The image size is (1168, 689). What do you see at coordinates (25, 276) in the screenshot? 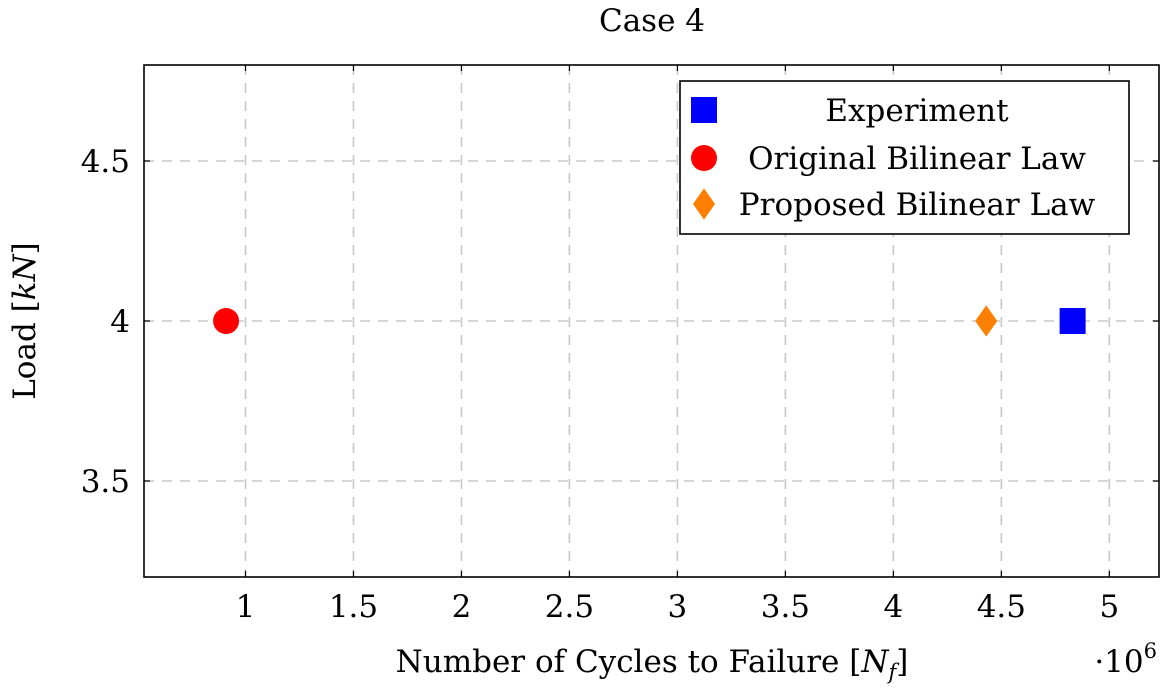
I see `y-axis-label-unit: kN` at bounding box center [25, 276].